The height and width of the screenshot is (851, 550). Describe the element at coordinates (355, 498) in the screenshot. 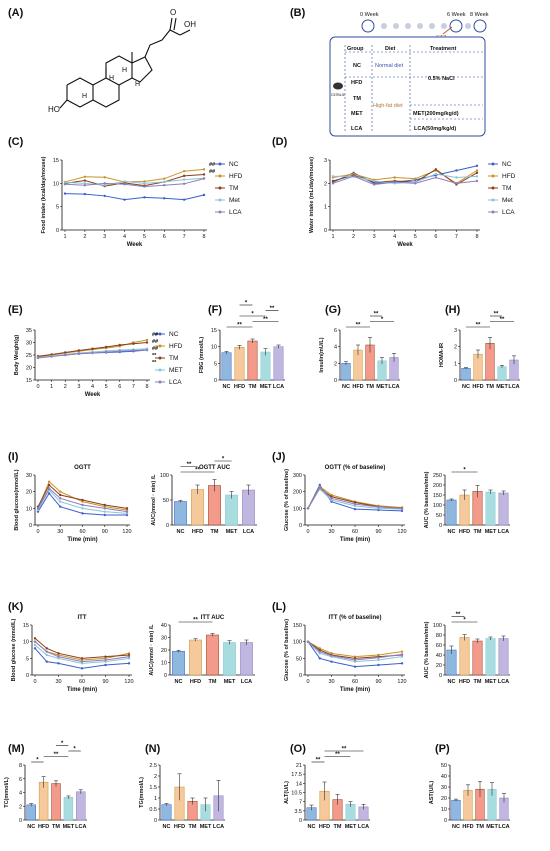

I see `series-line-lca` at that location.